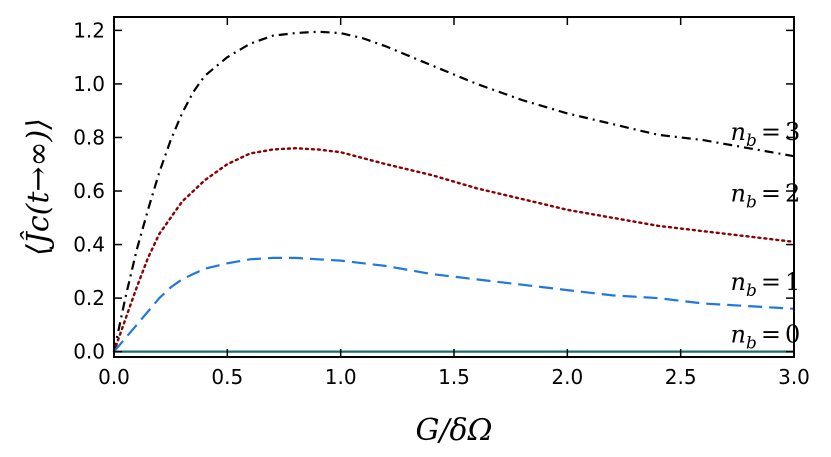  Describe the element at coordinates (89, 30) in the screenshot. I see `y-tick-label: 1.2` at that location.